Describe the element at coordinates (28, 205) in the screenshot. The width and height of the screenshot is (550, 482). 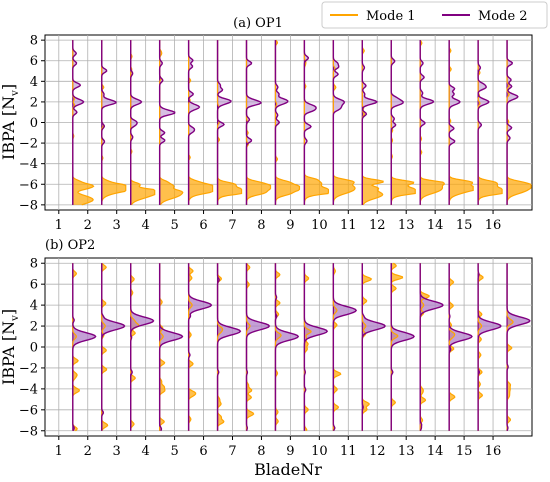
I see `y-tick-label: −8` at that location.